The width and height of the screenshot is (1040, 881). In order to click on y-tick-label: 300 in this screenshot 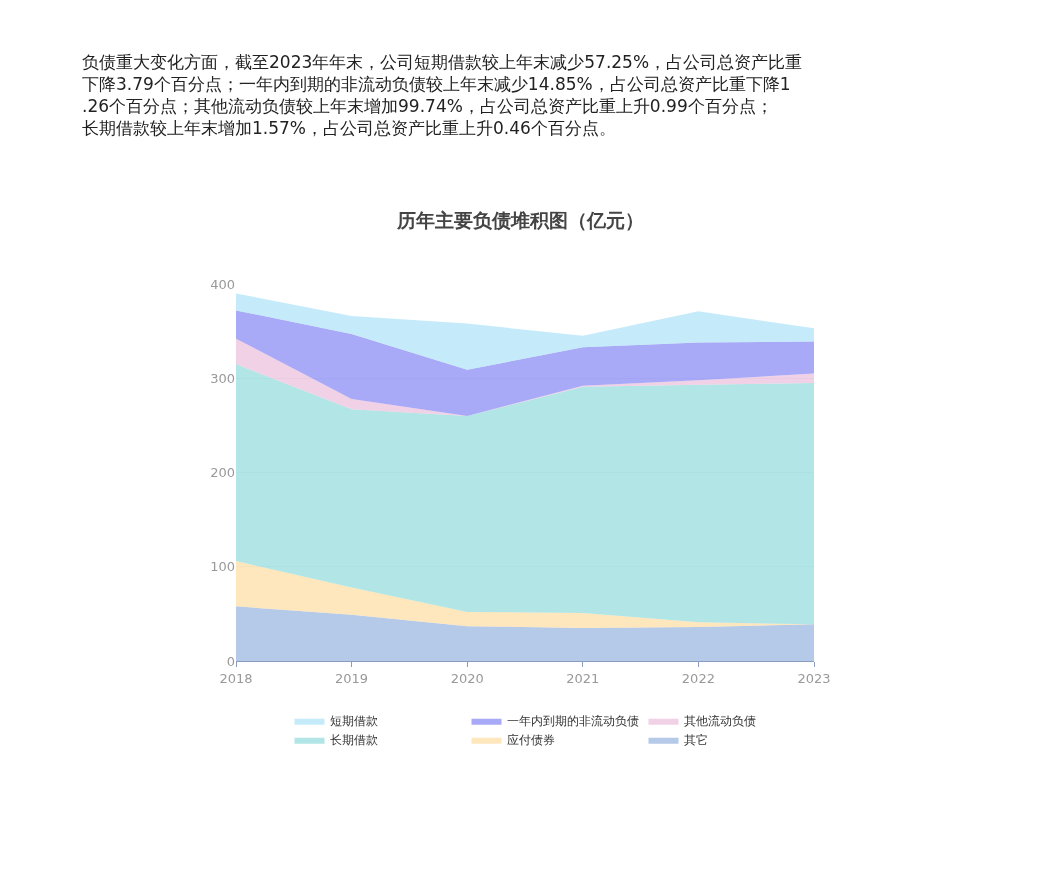, I will do `click(222, 378)`.